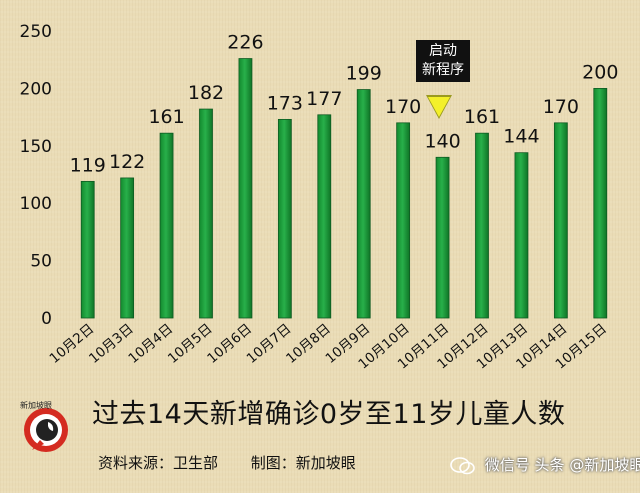 The image size is (640, 493). I want to click on y-tick-label: 250, so click(36, 32).